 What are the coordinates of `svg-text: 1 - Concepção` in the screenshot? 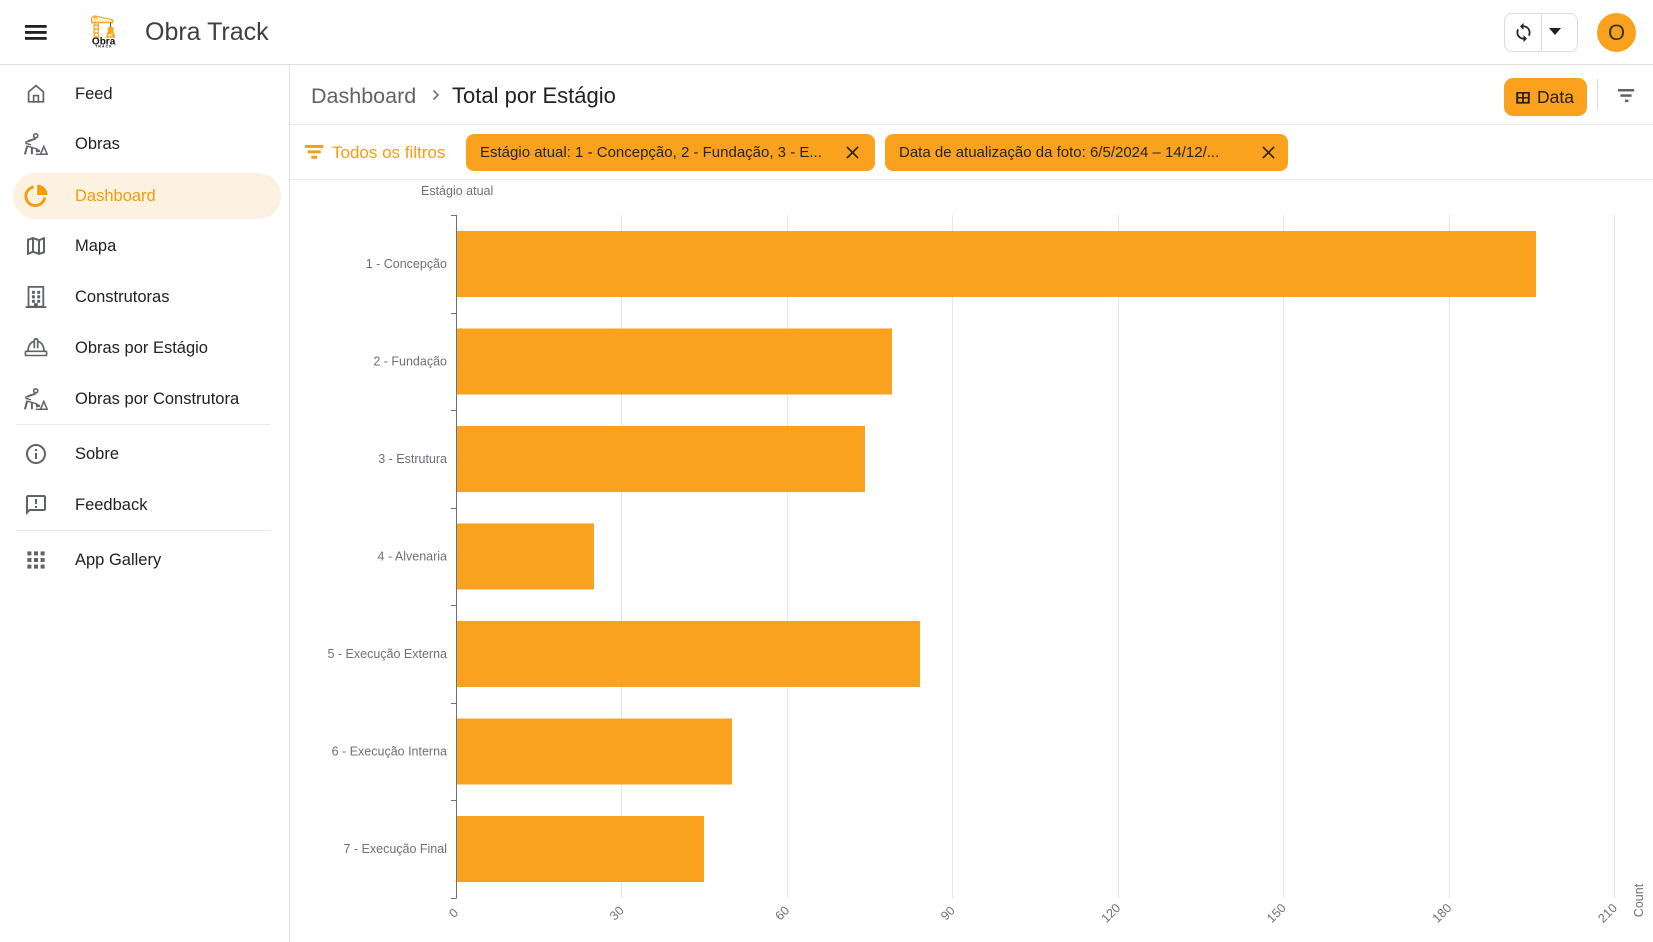 It's located at (406, 264).